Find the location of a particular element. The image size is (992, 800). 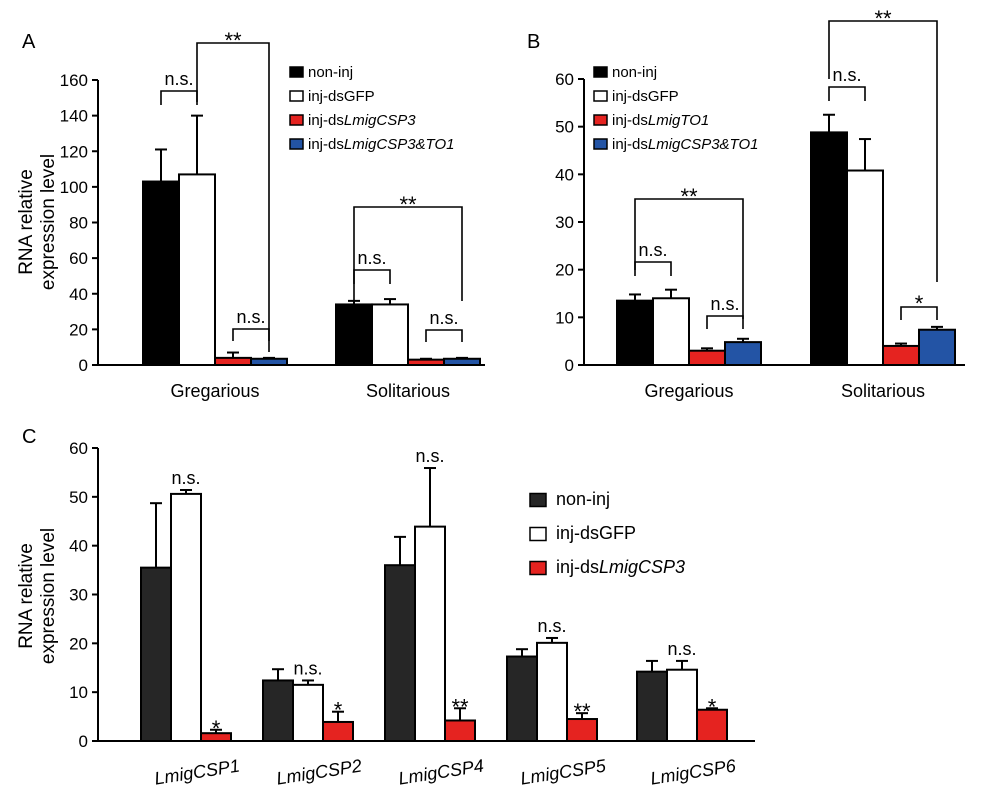

x-category-label: Solitarious is located at coordinates (408, 391).